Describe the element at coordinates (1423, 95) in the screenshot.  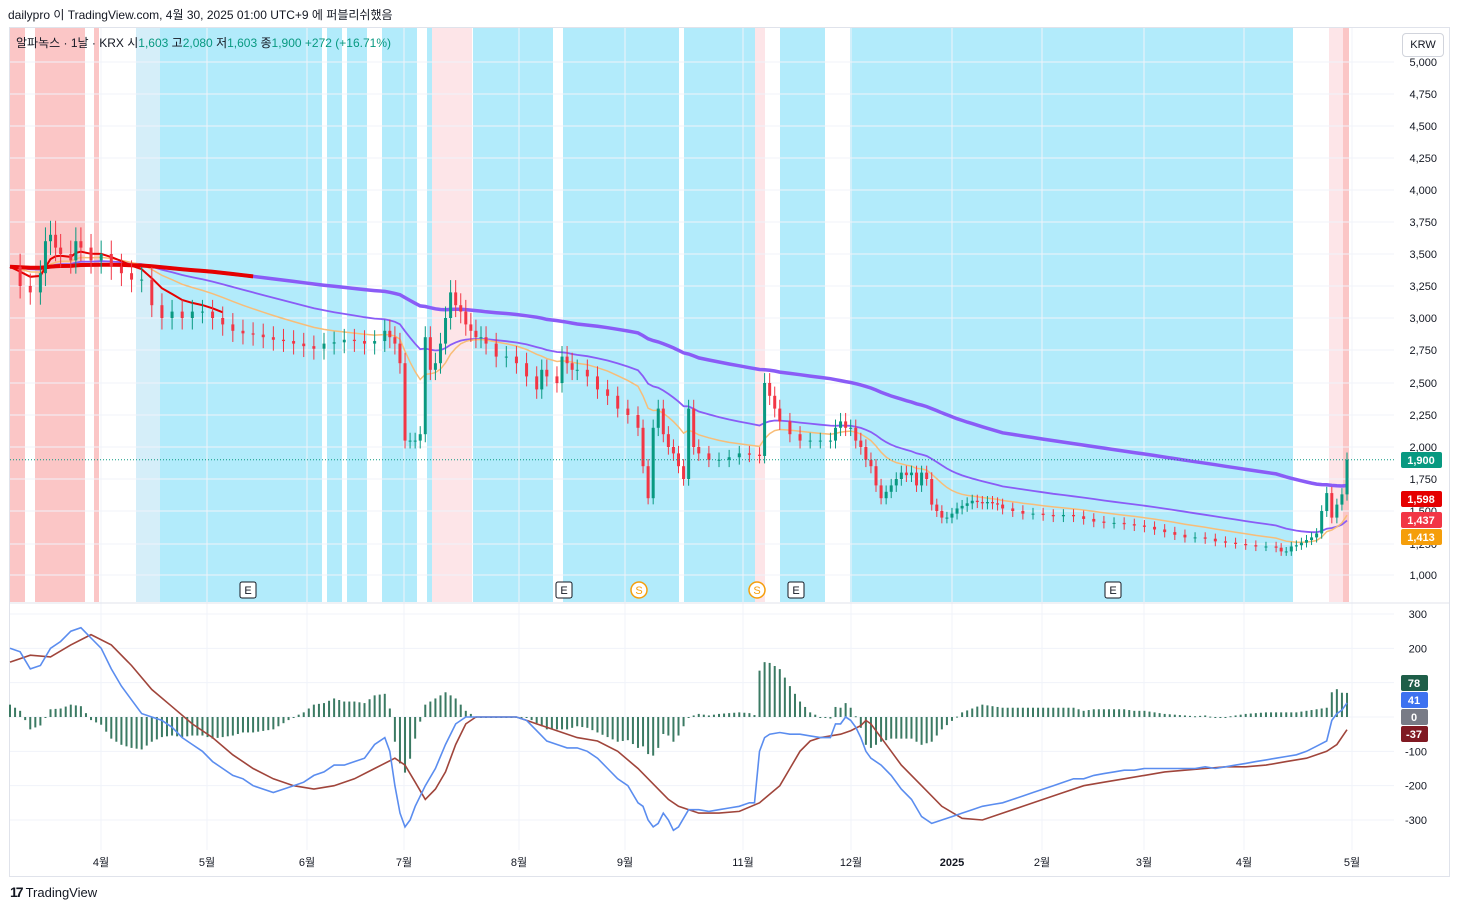
I see `price-tick-label: 4,750` at that location.